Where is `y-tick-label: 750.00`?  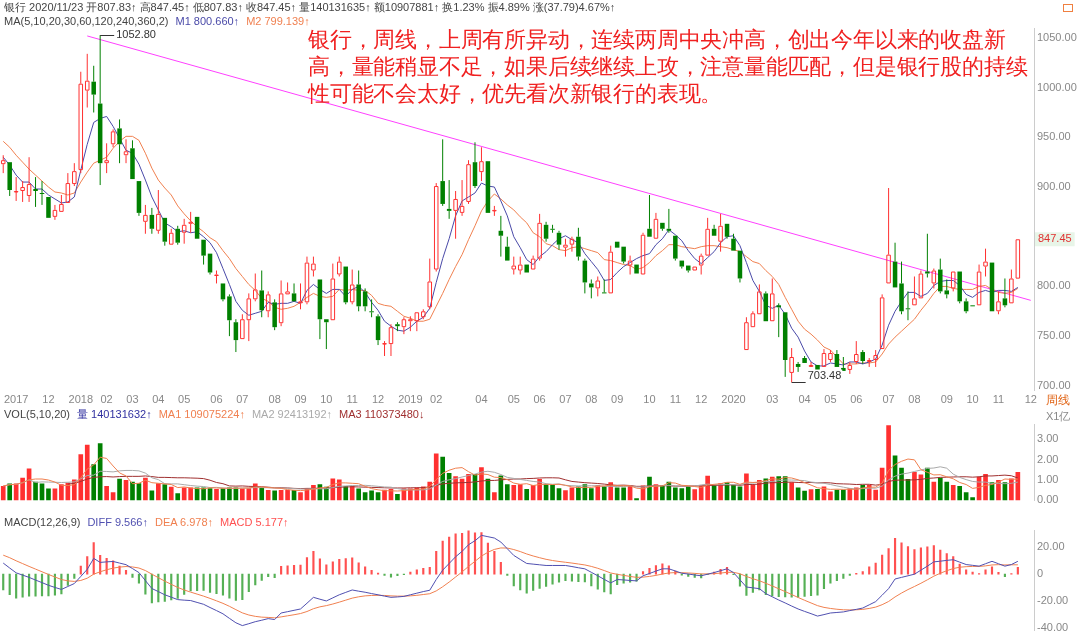 y-tick-label: 750.00 is located at coordinates (1054, 335).